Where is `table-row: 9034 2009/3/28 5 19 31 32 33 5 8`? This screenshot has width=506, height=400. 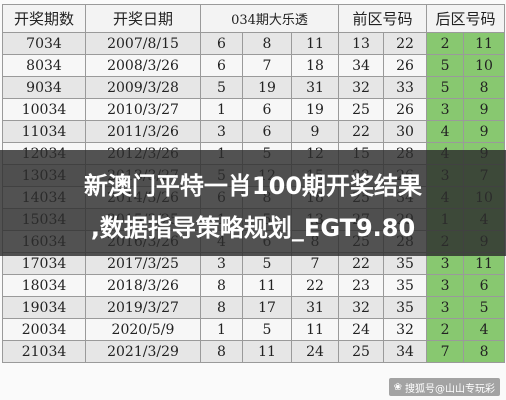
table-row: 9034 2009/3/28 5 19 31 32 33 5 8 is located at coordinates (254, 87).